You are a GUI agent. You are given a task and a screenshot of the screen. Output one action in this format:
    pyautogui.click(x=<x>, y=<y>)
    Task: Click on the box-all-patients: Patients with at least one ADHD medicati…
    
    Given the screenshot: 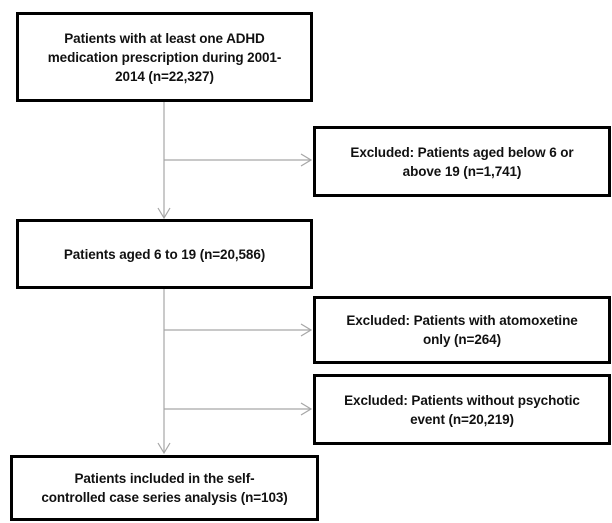 What is the action you would take?
    pyautogui.click(x=164, y=57)
    